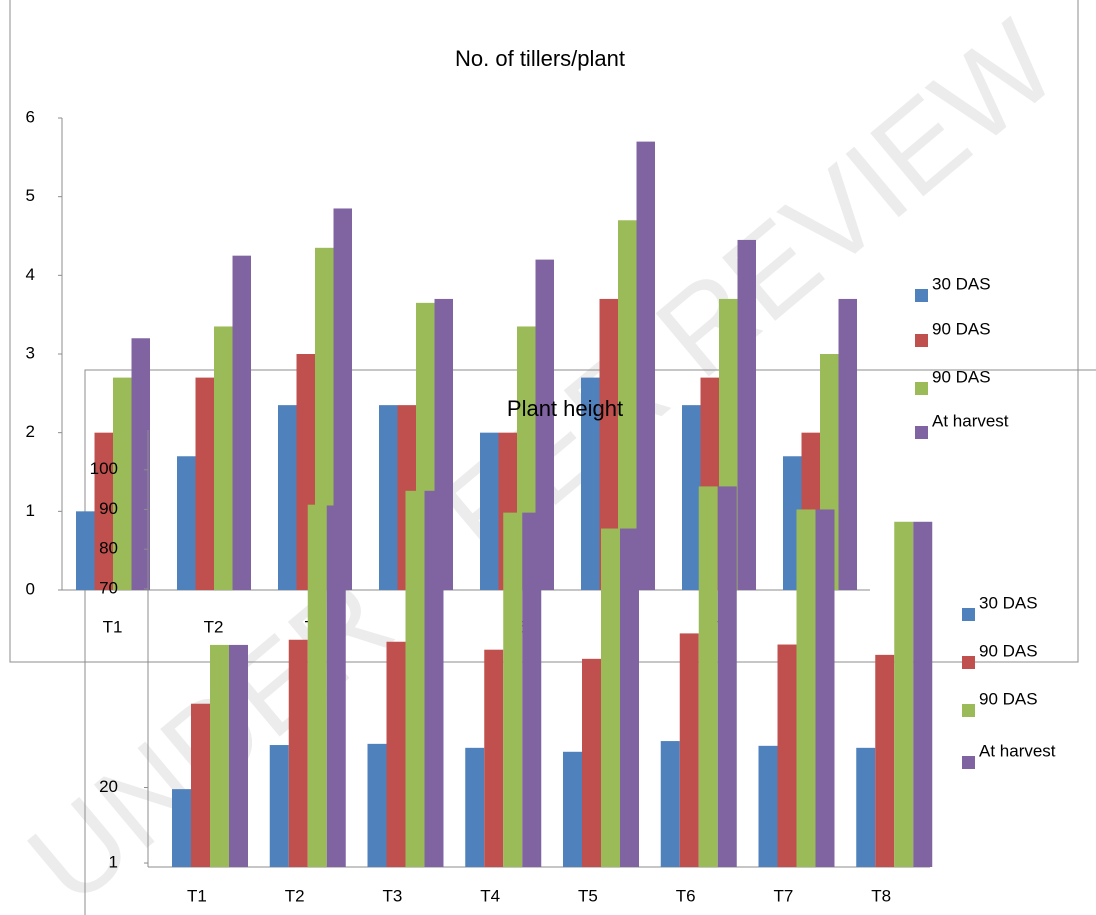 Image resolution: width=1096 pixels, height=915 pixels. I want to click on y-tick-label: 3, so click(30, 352).